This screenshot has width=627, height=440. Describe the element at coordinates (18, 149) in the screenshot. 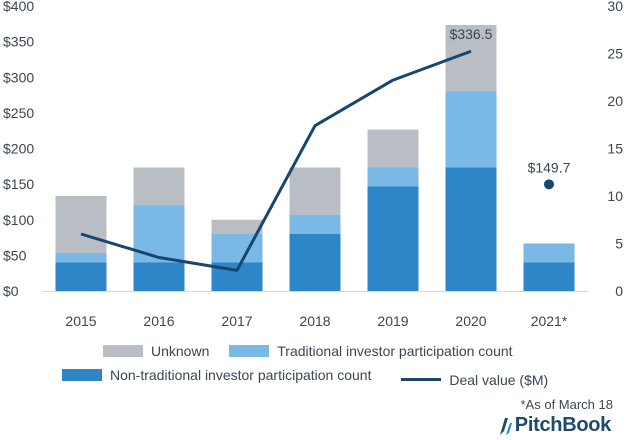

I see `y-left-tick-label: $200` at that location.